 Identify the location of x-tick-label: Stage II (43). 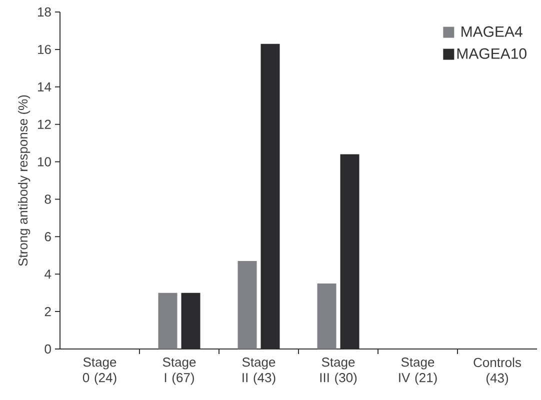
(259, 371).